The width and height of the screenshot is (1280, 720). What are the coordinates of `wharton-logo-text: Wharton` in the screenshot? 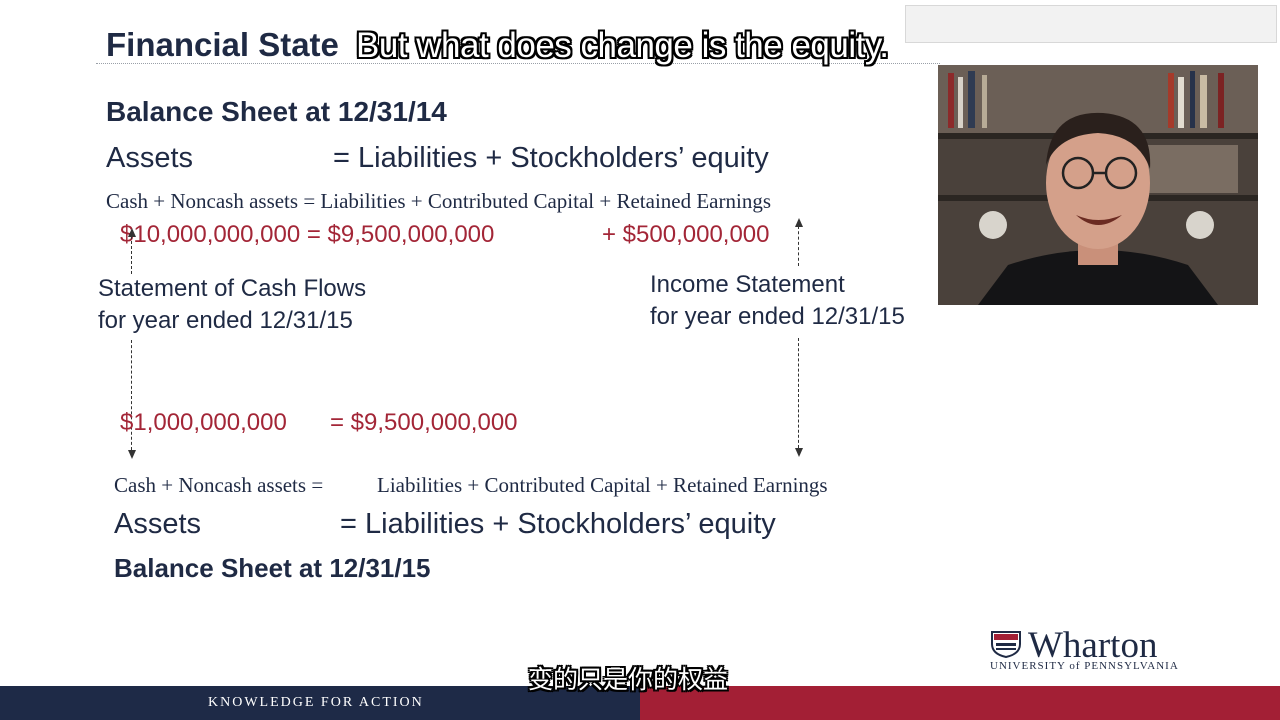 It's located at (1093, 645).